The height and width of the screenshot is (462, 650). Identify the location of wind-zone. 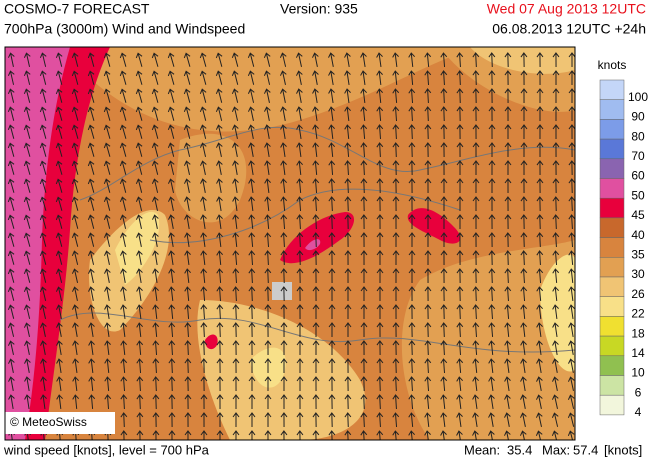
(211, 178).